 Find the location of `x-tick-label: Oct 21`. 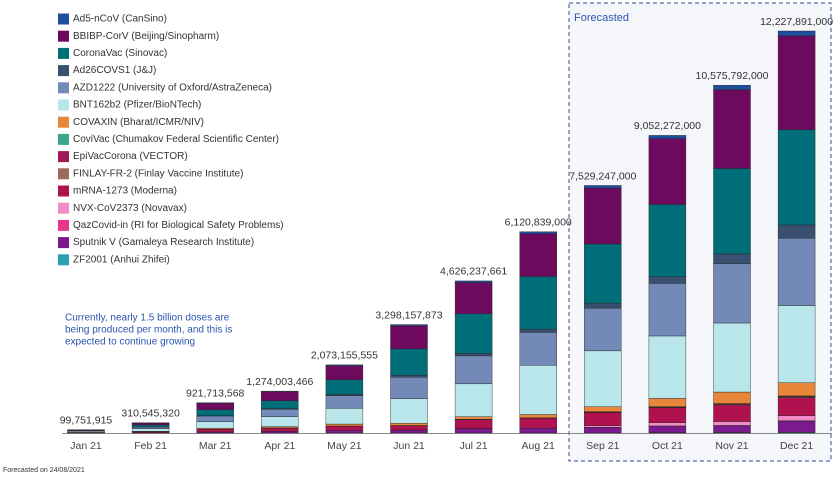

x-tick-label: Oct 21 is located at coordinates (667, 446).